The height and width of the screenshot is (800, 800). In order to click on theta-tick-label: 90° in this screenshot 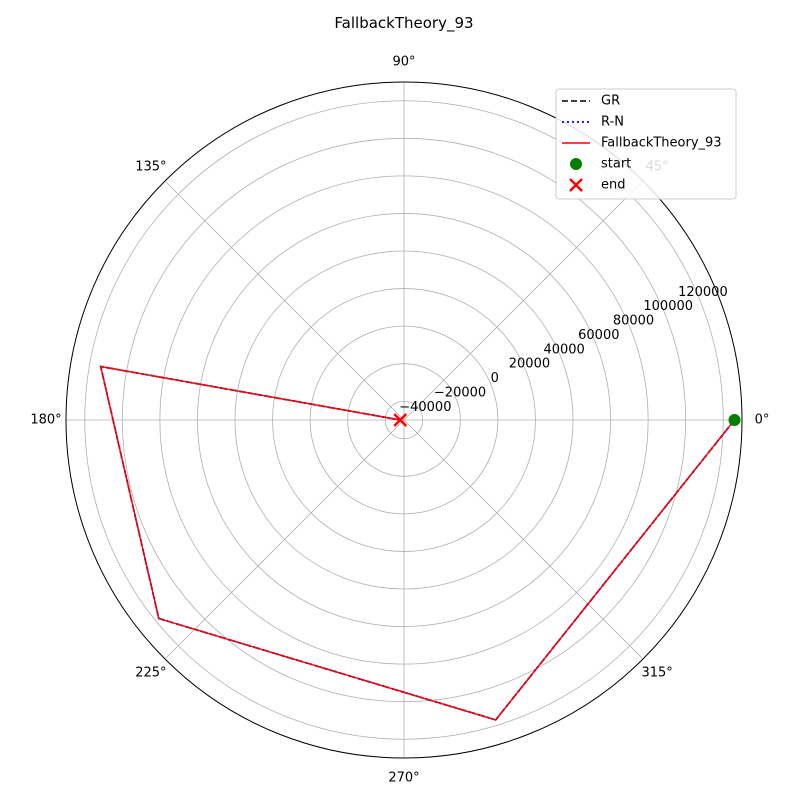, I will do `click(403, 62)`.